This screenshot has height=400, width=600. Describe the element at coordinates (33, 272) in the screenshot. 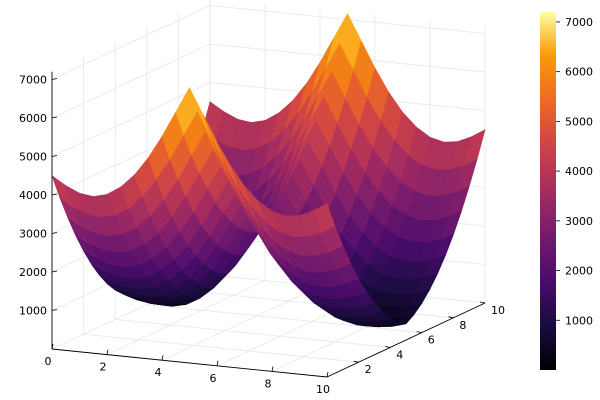

I see `z-tick-label: 2000` at that location.